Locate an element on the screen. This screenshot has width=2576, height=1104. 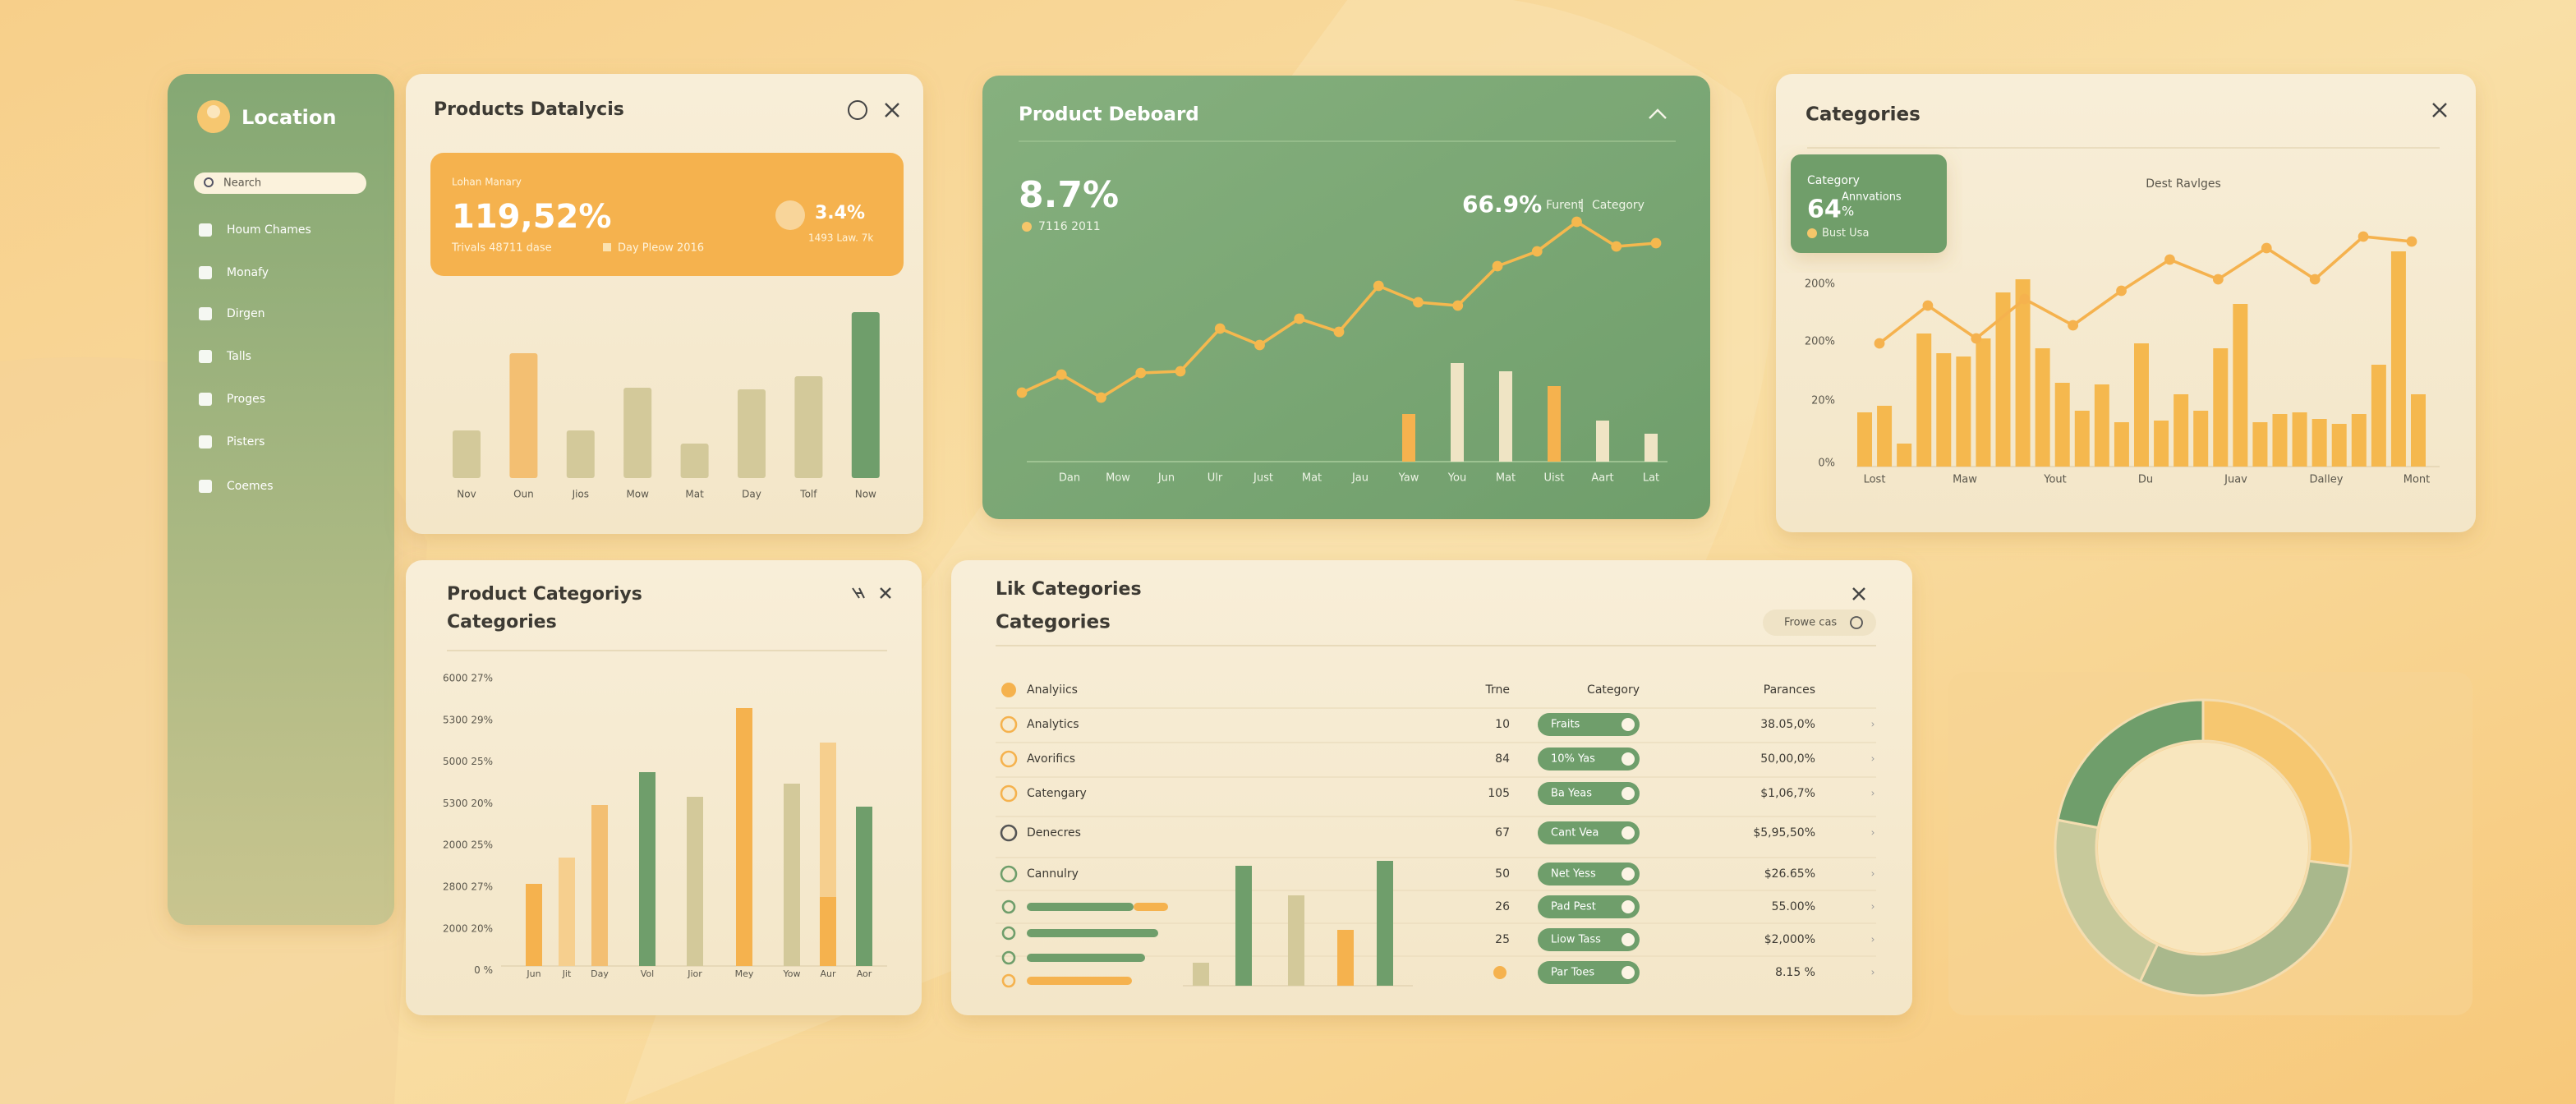
menu-item: Talls is located at coordinates (239, 356).